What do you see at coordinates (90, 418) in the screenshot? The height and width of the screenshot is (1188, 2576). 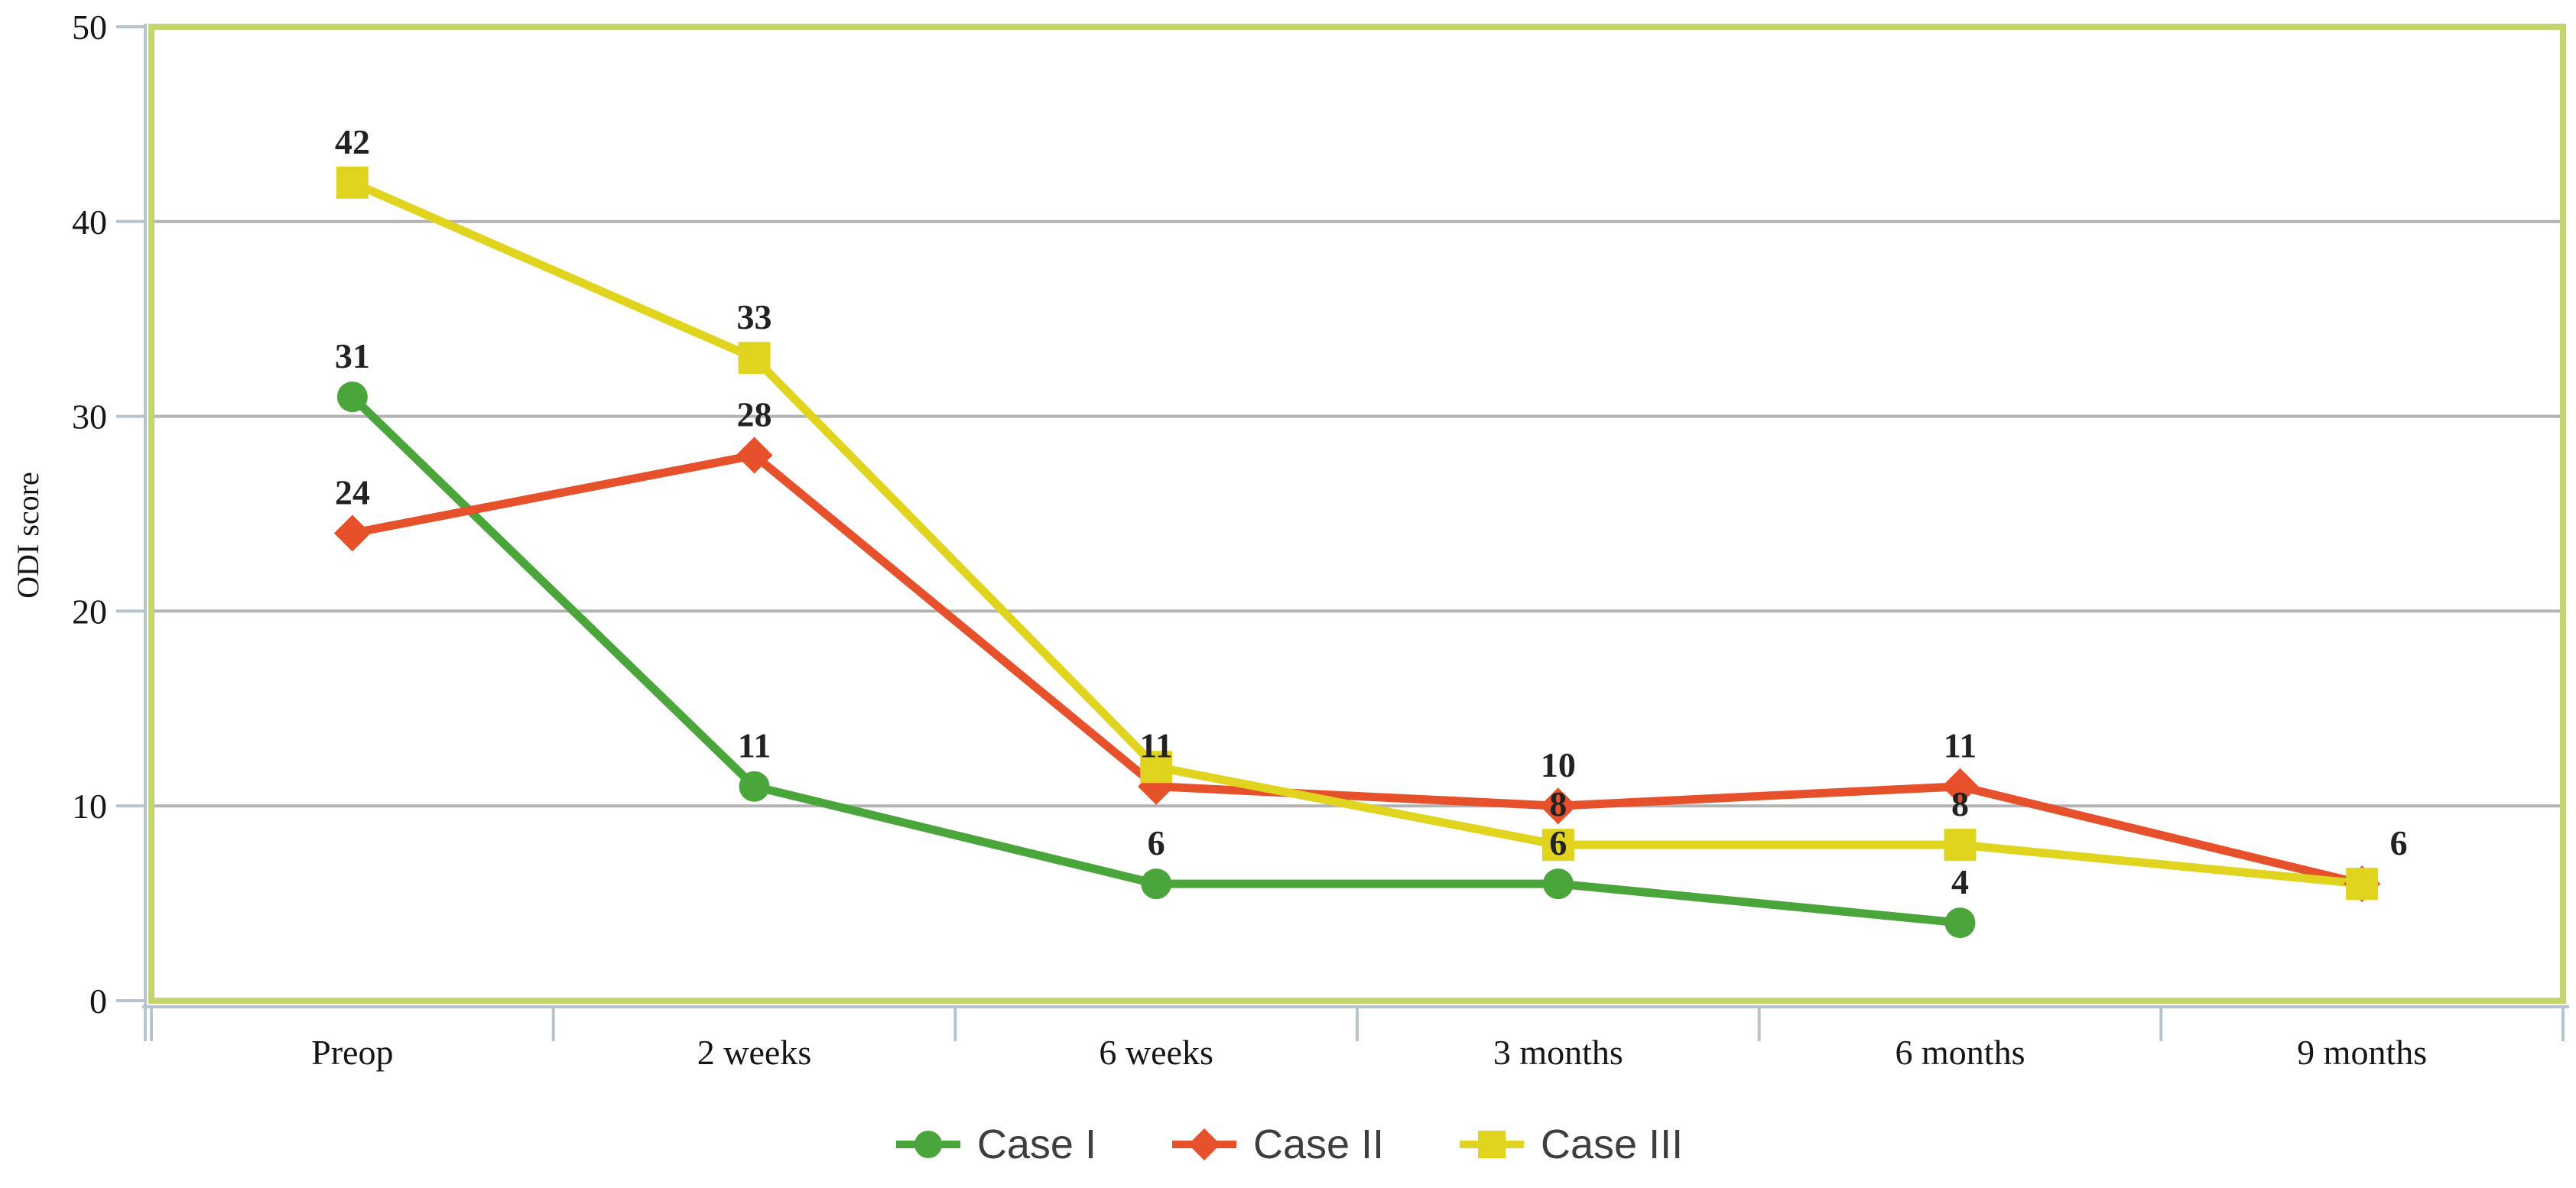 I see `y-axis-tick-label-30: 30` at bounding box center [90, 418].